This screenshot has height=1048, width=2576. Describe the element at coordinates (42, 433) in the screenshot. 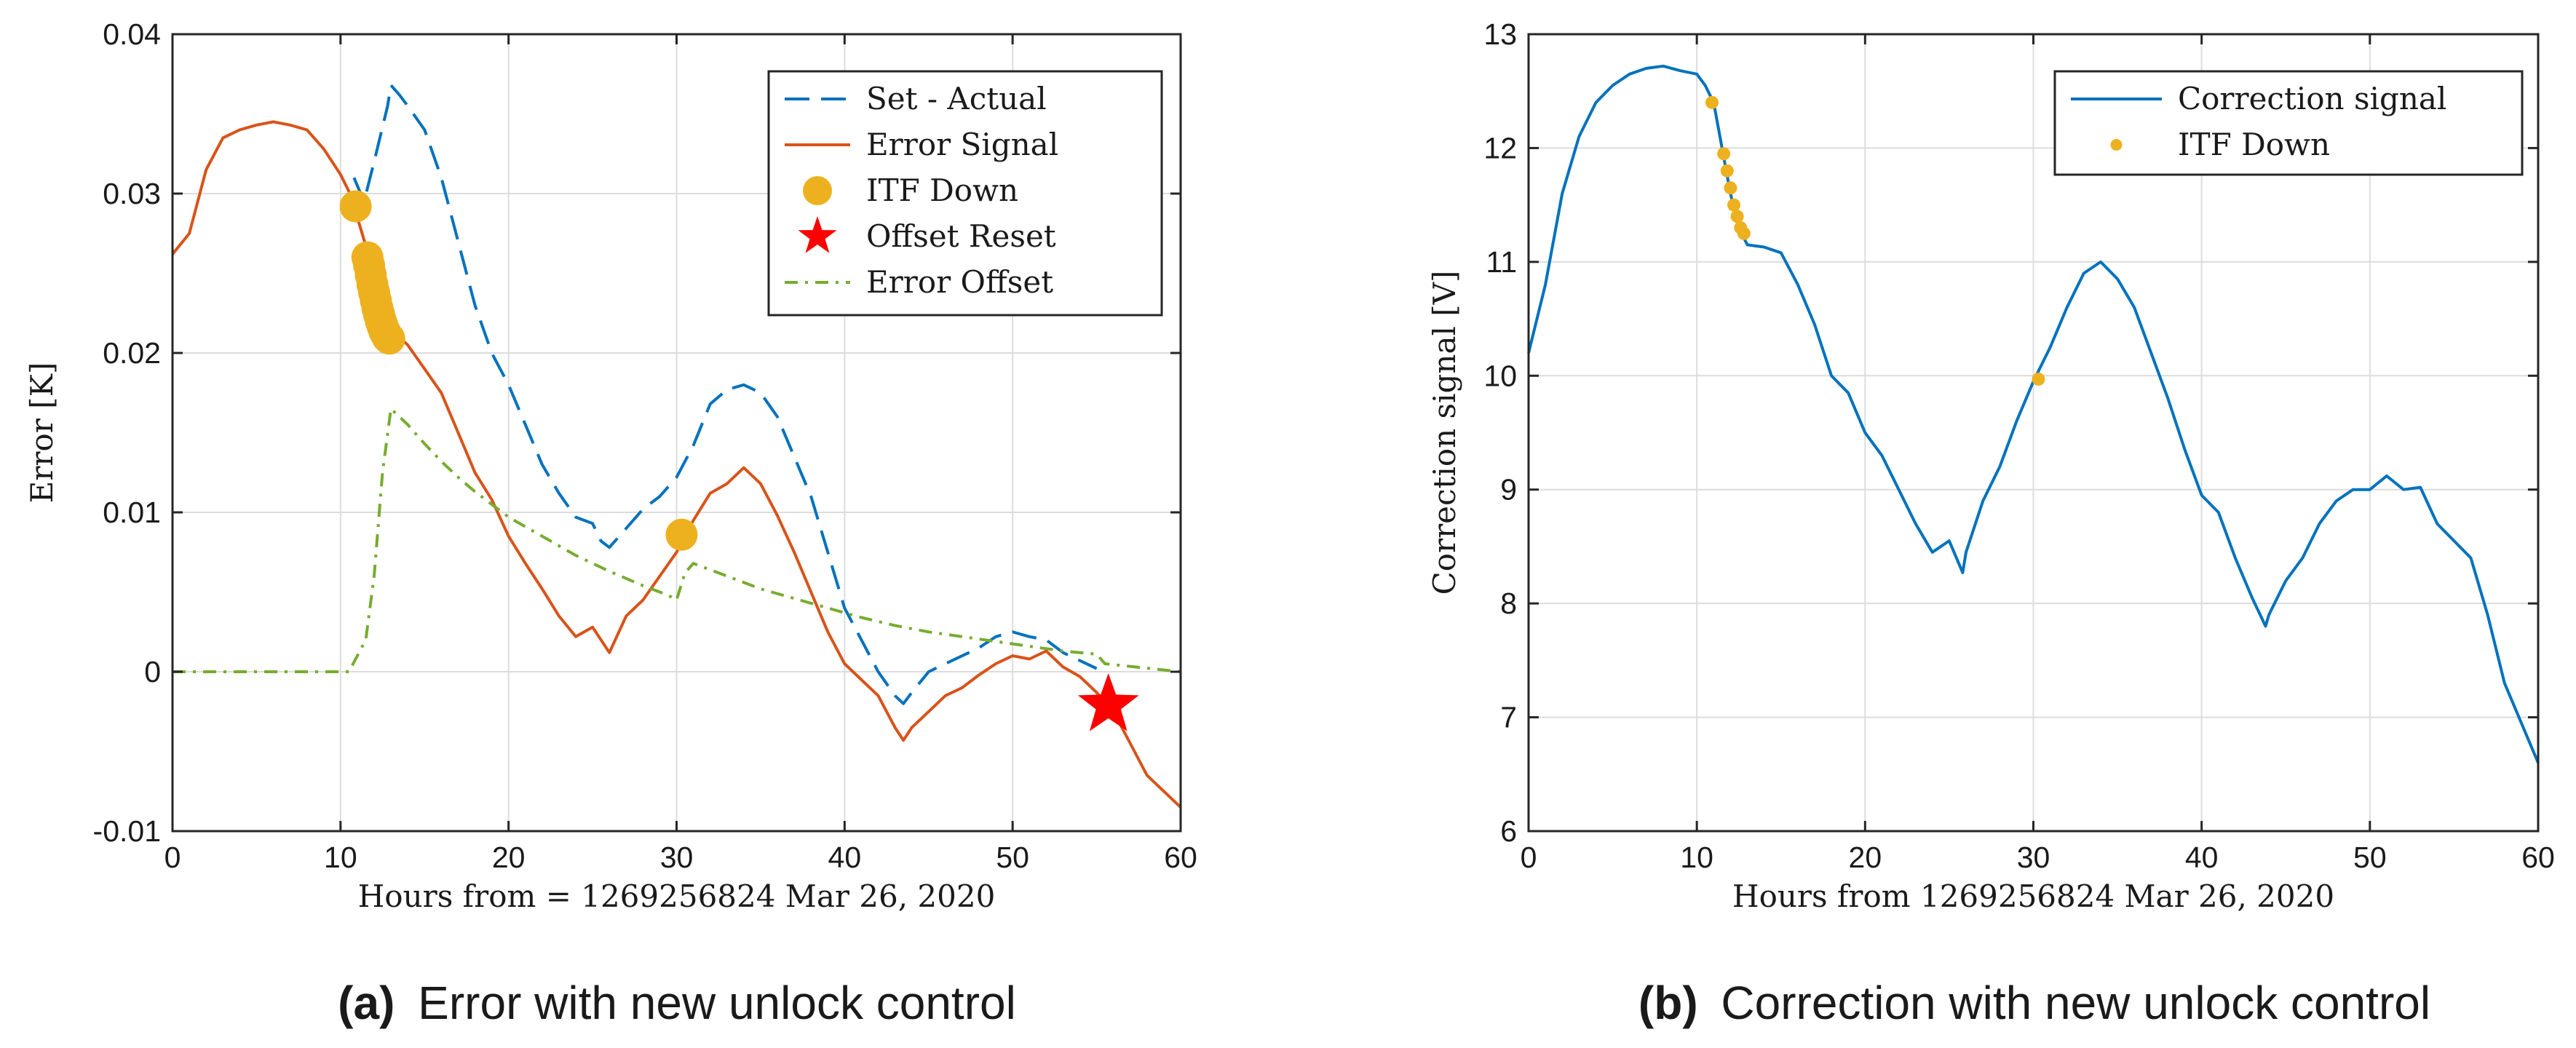

I see `panel-a-y-axis-label: Error [K]` at that location.